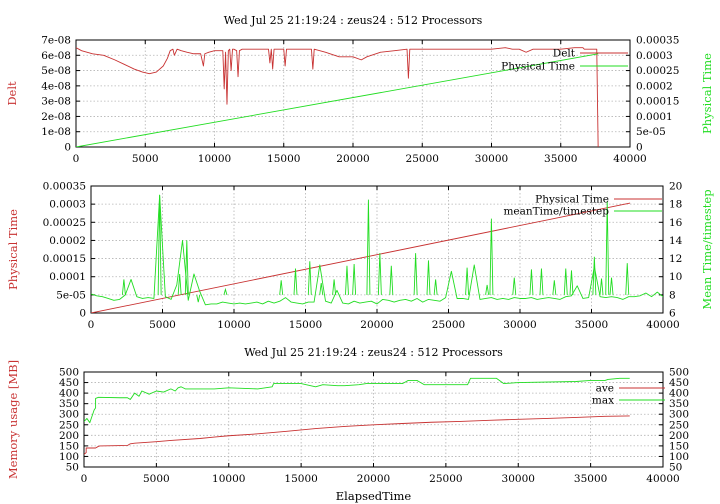 This screenshot has width=720, height=504. Describe the element at coordinates (707, 249) in the screenshot. I see `y2-axis-label: Mean Time/timestep` at that location.